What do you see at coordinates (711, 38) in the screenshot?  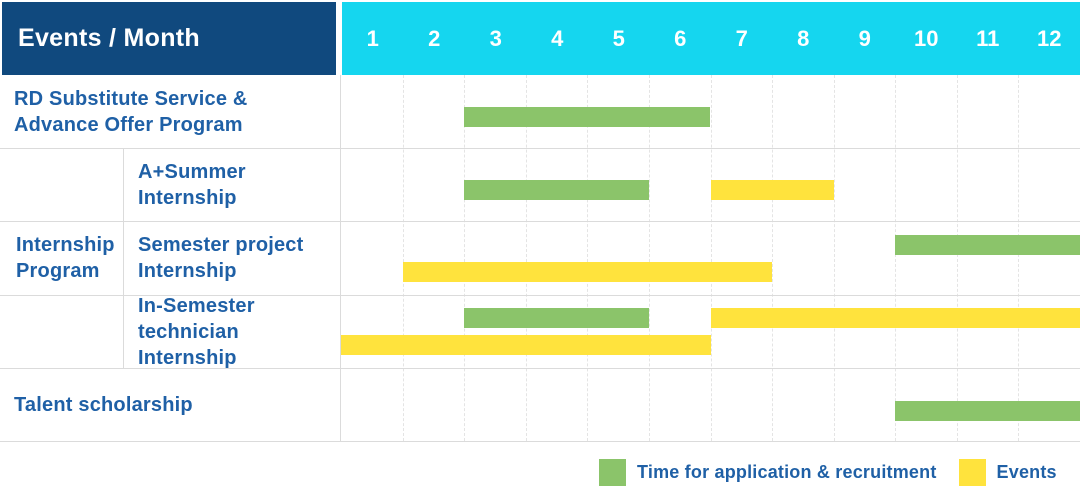 I see `month-header-row: 1 2 3 4 5 6 7 8 9 10 11 12` at bounding box center [711, 38].